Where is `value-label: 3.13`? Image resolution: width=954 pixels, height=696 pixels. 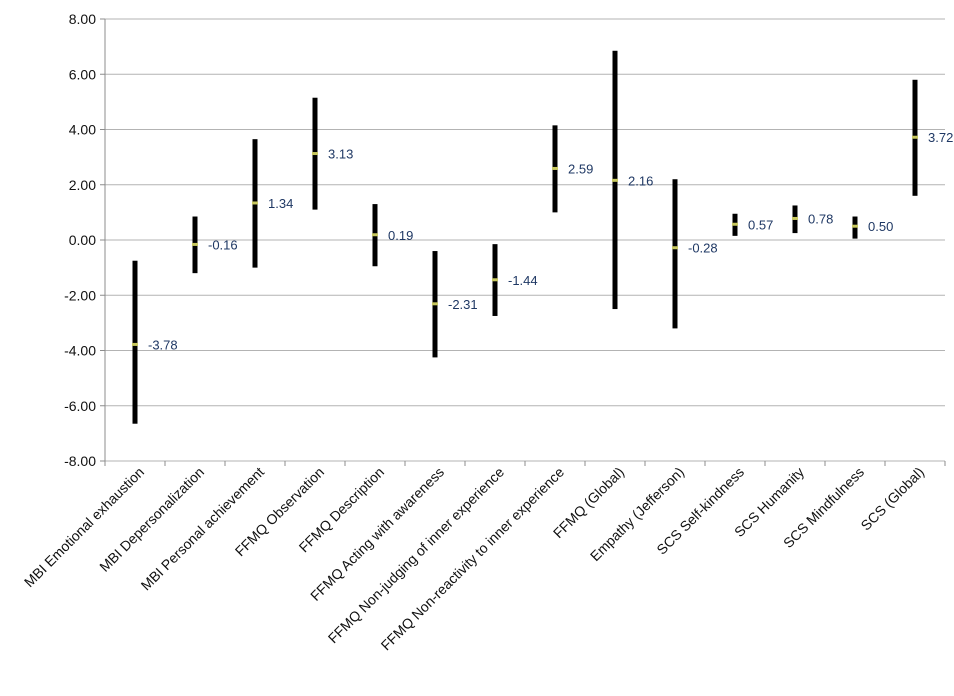 value-label: 3.13 is located at coordinates (340, 154).